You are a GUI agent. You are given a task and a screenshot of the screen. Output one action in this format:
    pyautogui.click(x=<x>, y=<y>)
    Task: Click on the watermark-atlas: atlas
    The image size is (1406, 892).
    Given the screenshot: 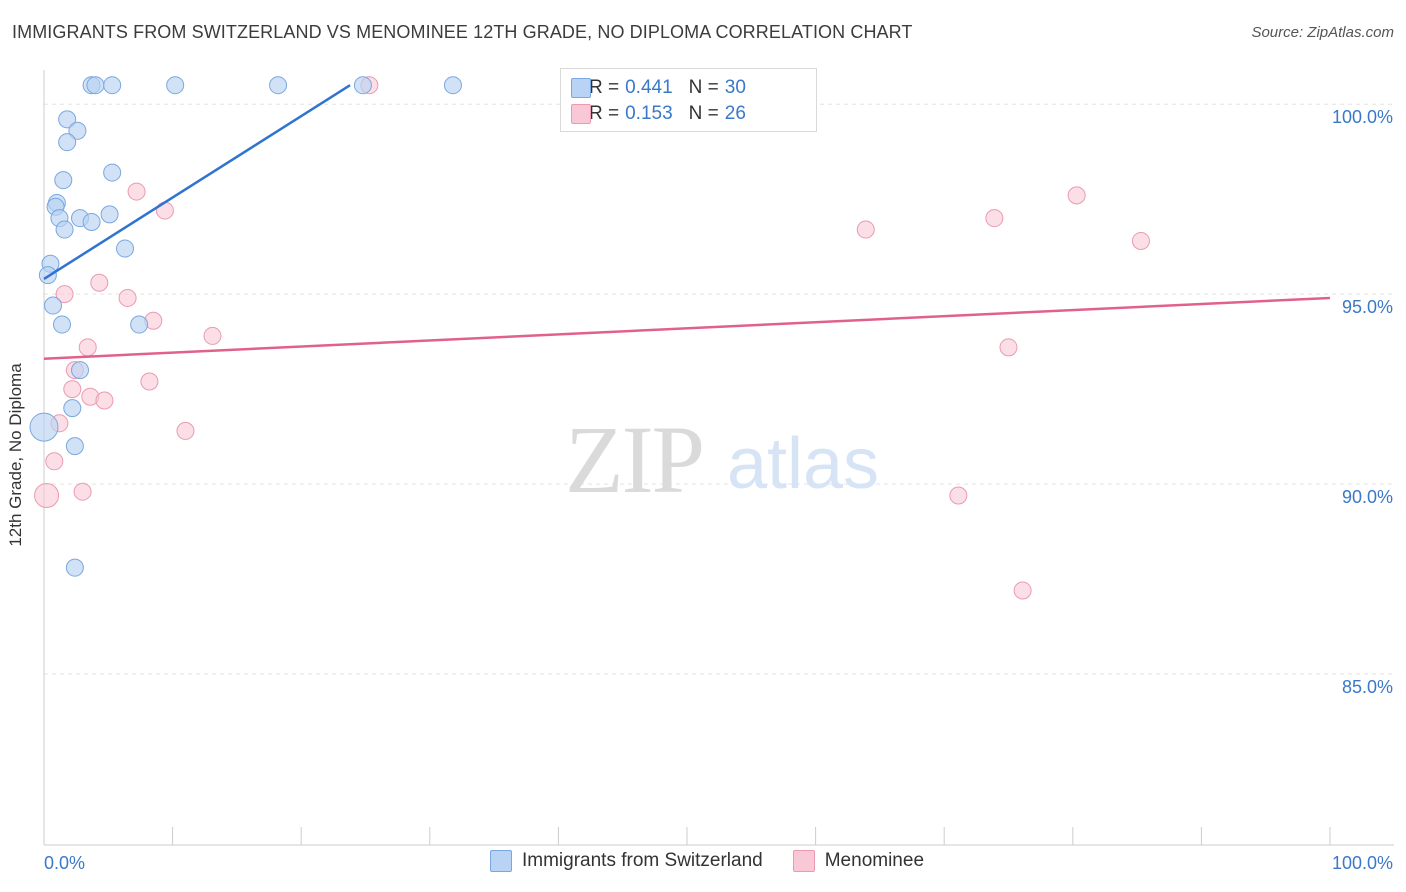 What is the action you would take?
    pyautogui.click(x=803, y=464)
    